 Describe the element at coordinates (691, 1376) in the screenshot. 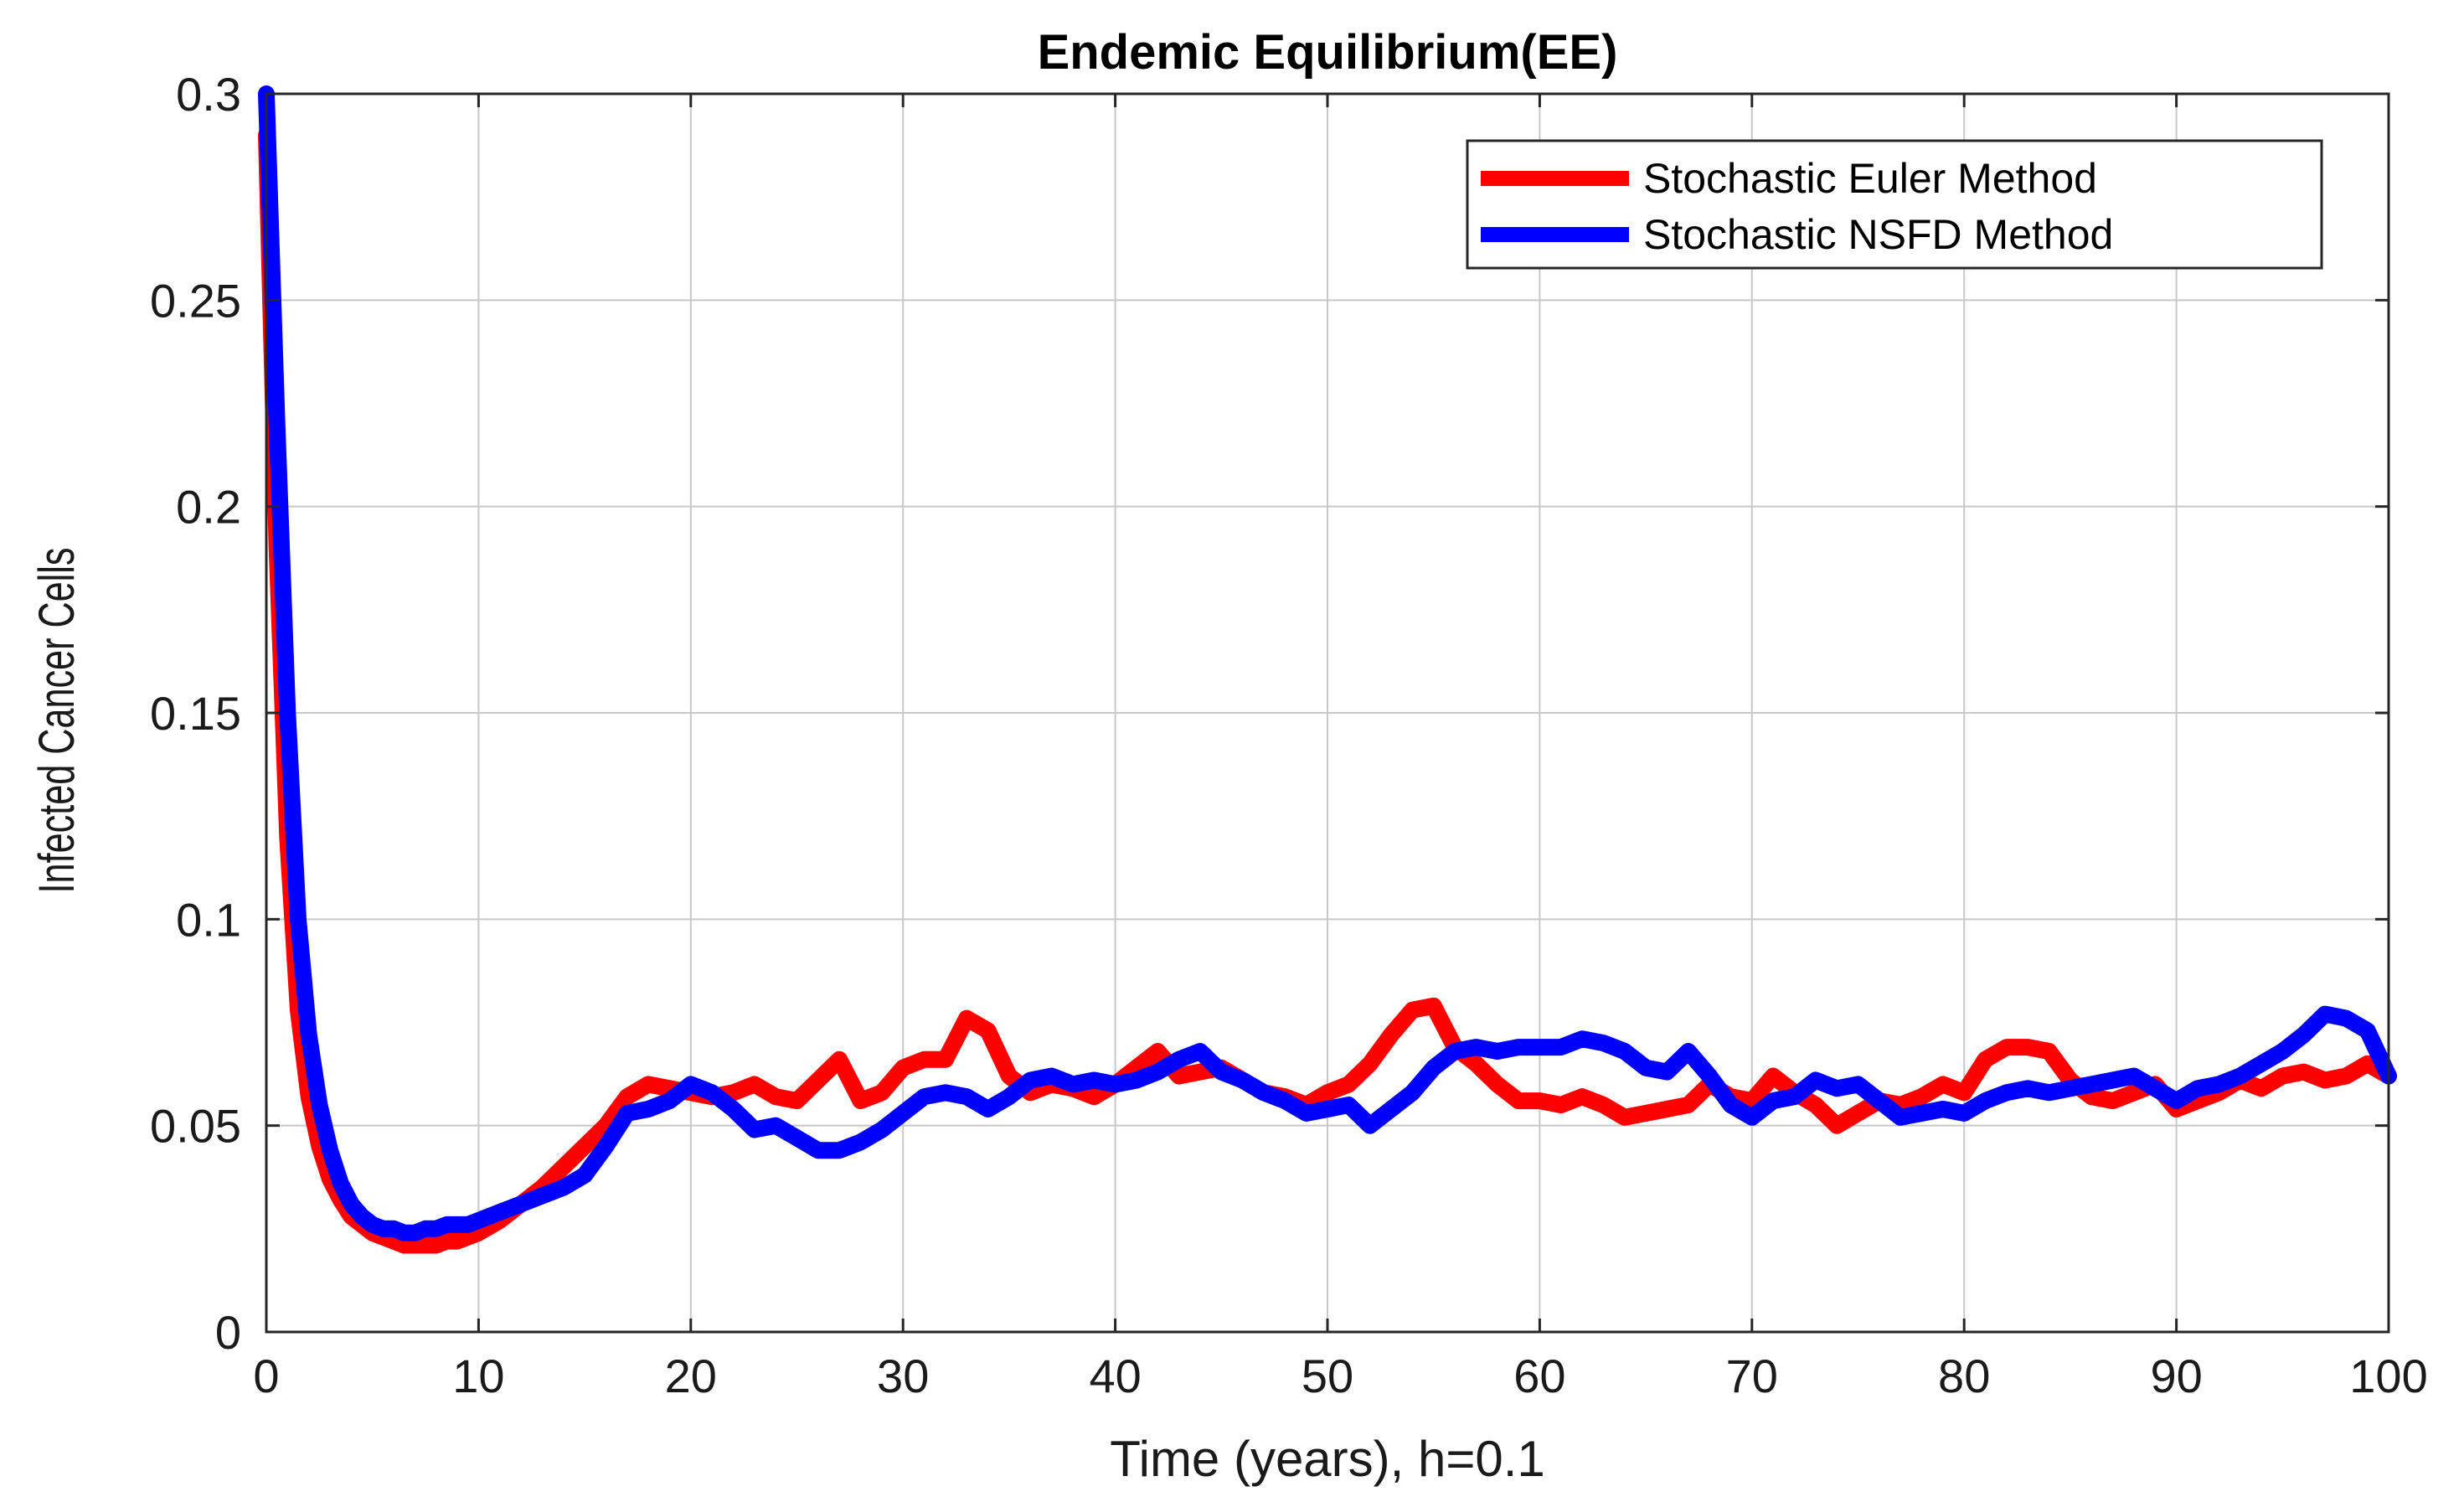

I see `x-tick-label: 20` at that location.